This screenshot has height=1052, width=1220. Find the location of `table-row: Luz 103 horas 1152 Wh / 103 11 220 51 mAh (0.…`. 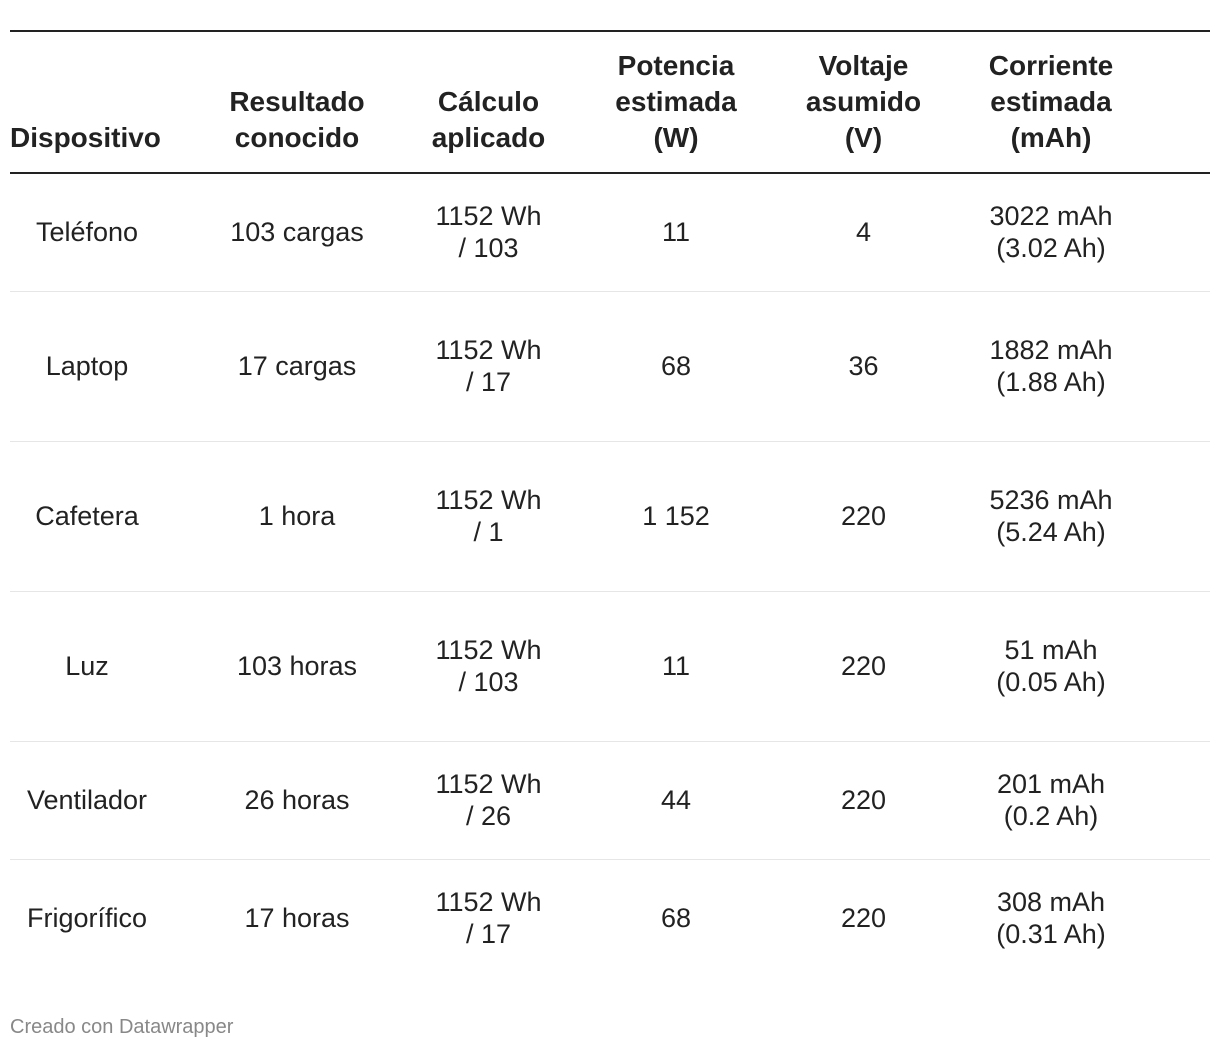

table-row: Luz 103 horas 1152 Wh / 103 11 220 51 mAh (0.… is located at coordinates (610, 666).